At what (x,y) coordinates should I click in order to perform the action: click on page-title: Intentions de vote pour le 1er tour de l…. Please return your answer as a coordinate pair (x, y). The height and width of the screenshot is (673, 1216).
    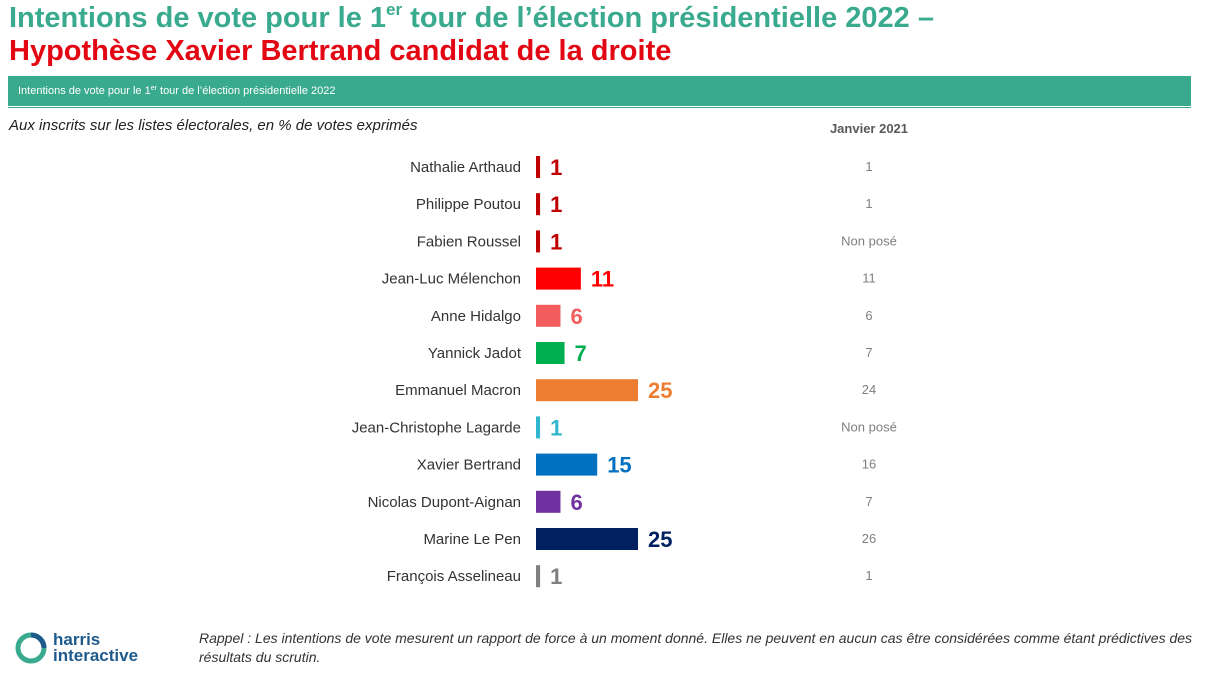
    Looking at the image, I should click on (609, 34).